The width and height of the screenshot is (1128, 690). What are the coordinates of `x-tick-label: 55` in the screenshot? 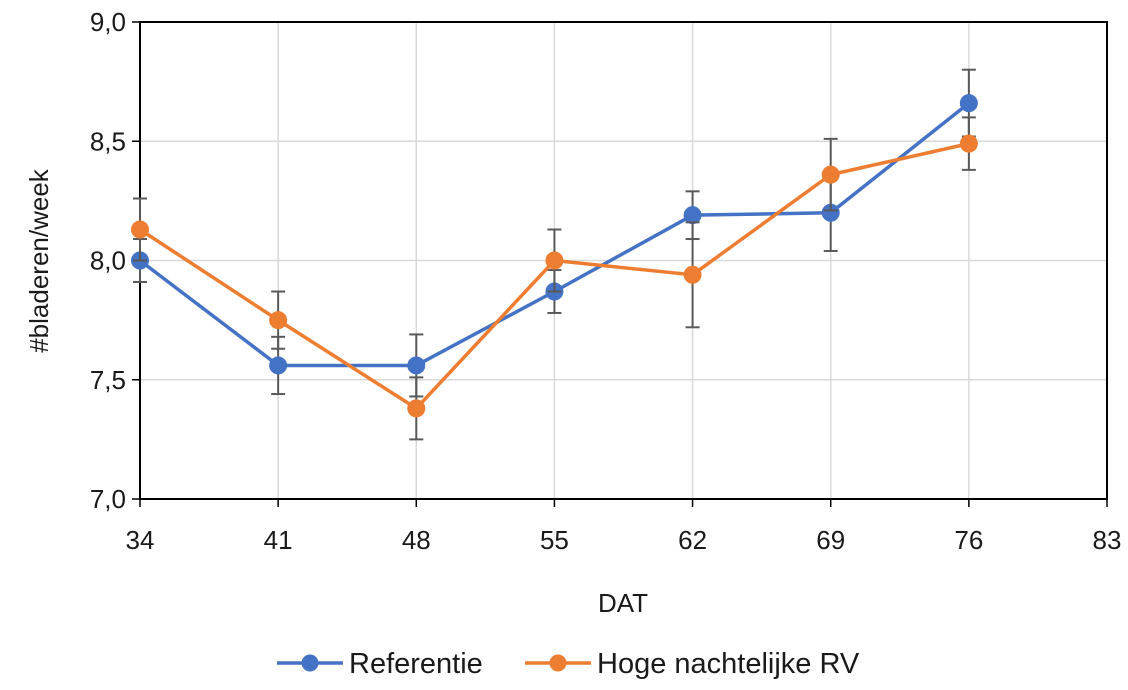 It's located at (554, 540).